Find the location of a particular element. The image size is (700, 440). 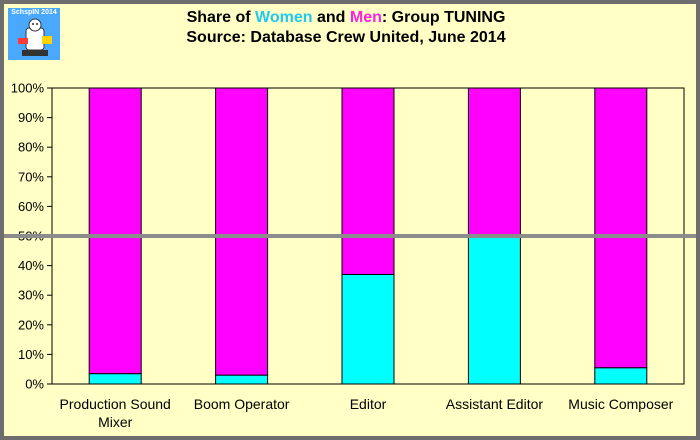

logo-text: SchspIN 2014 is located at coordinates (34, 12).